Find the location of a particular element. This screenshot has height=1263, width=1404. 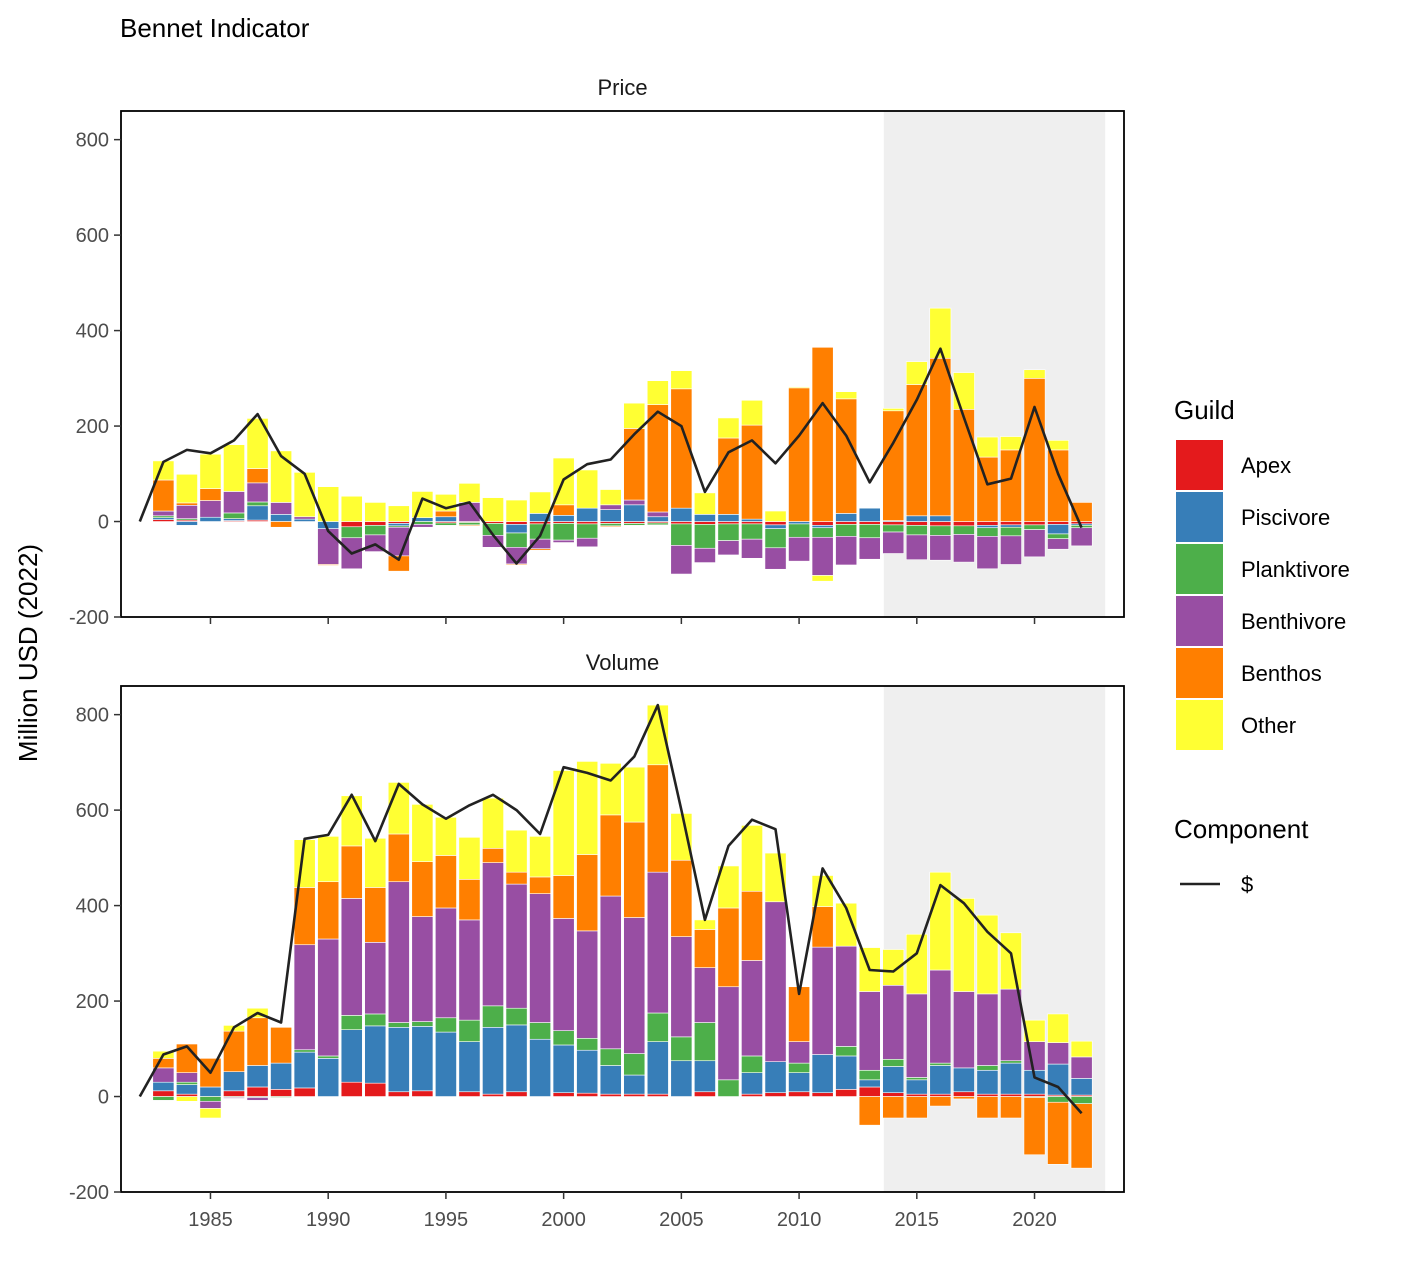

x-tick-label: 1990 is located at coordinates (328, 1220).